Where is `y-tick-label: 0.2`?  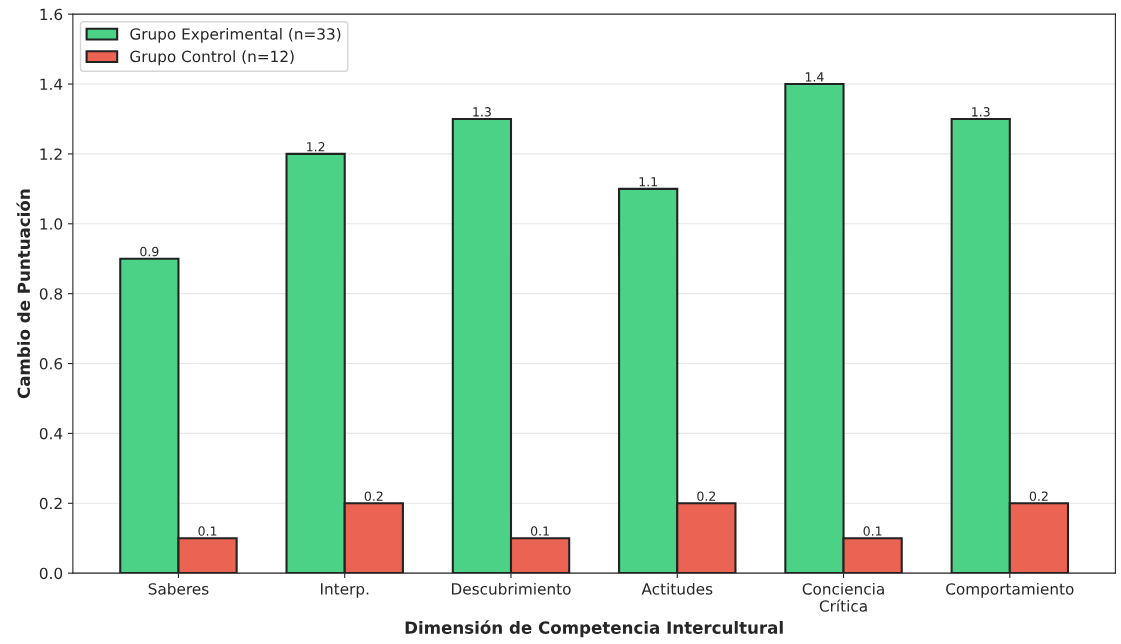
y-tick-label: 0.2 is located at coordinates (50, 503).